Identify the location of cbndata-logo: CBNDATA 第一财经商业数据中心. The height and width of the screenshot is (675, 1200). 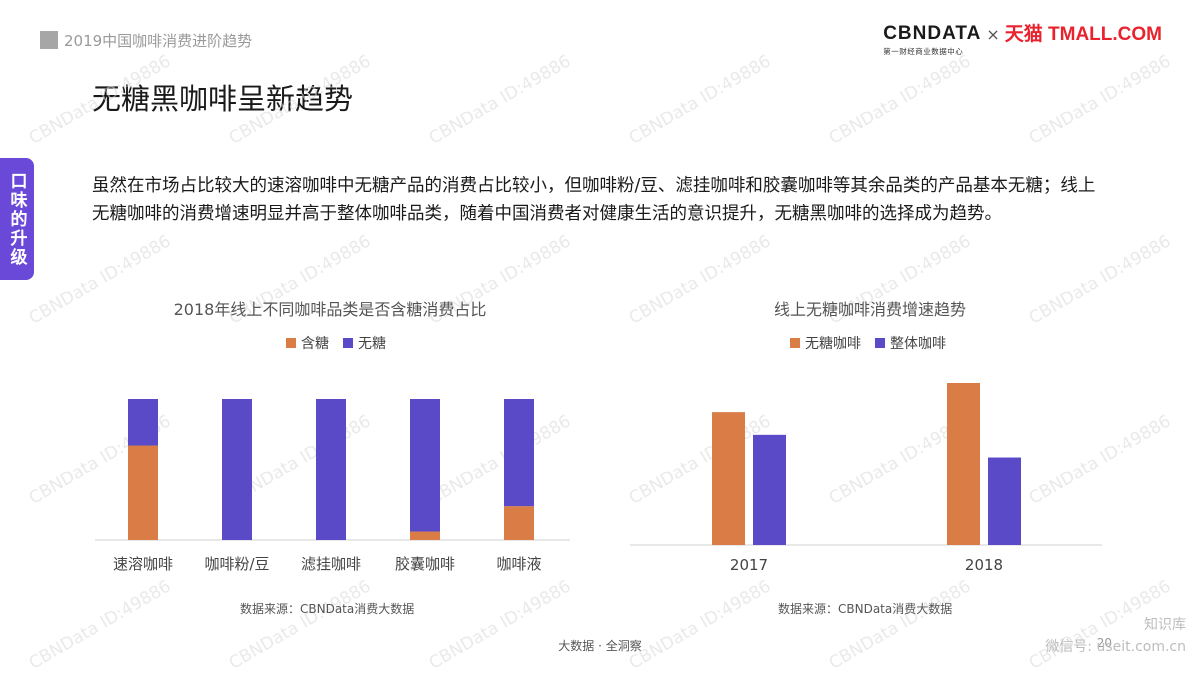
(932, 40).